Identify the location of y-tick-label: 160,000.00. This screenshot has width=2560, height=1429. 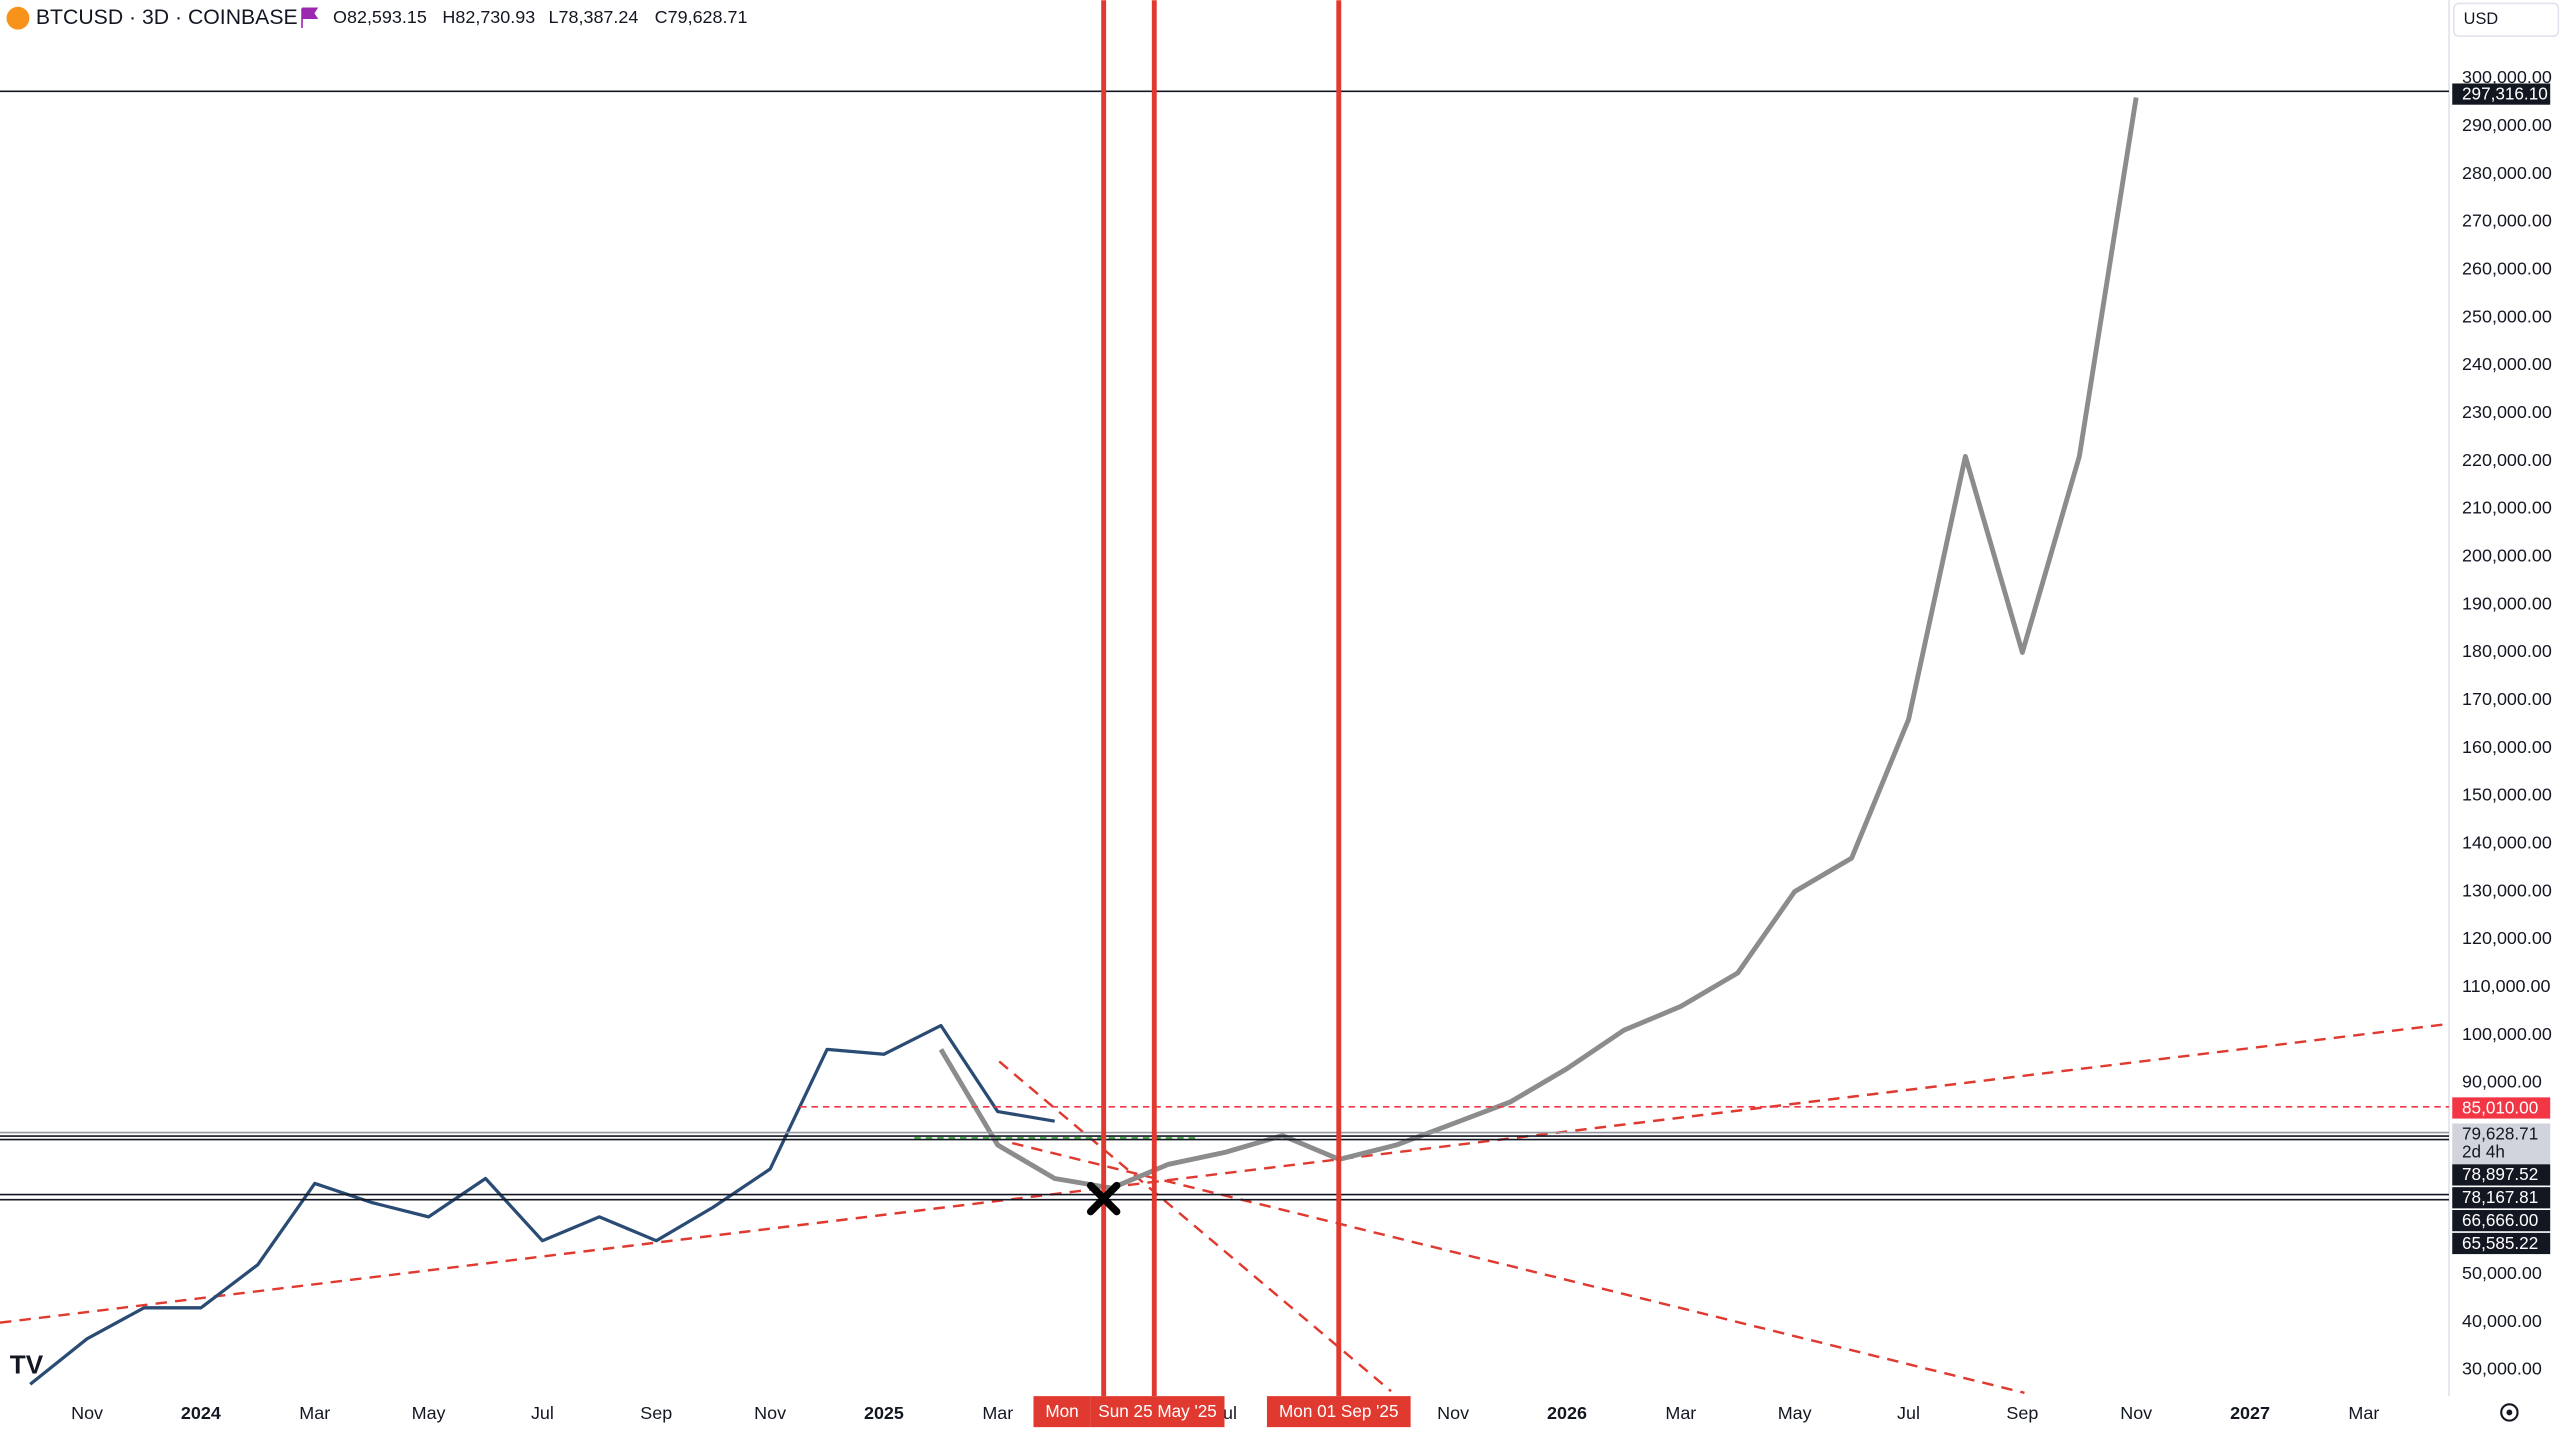
(2507, 747).